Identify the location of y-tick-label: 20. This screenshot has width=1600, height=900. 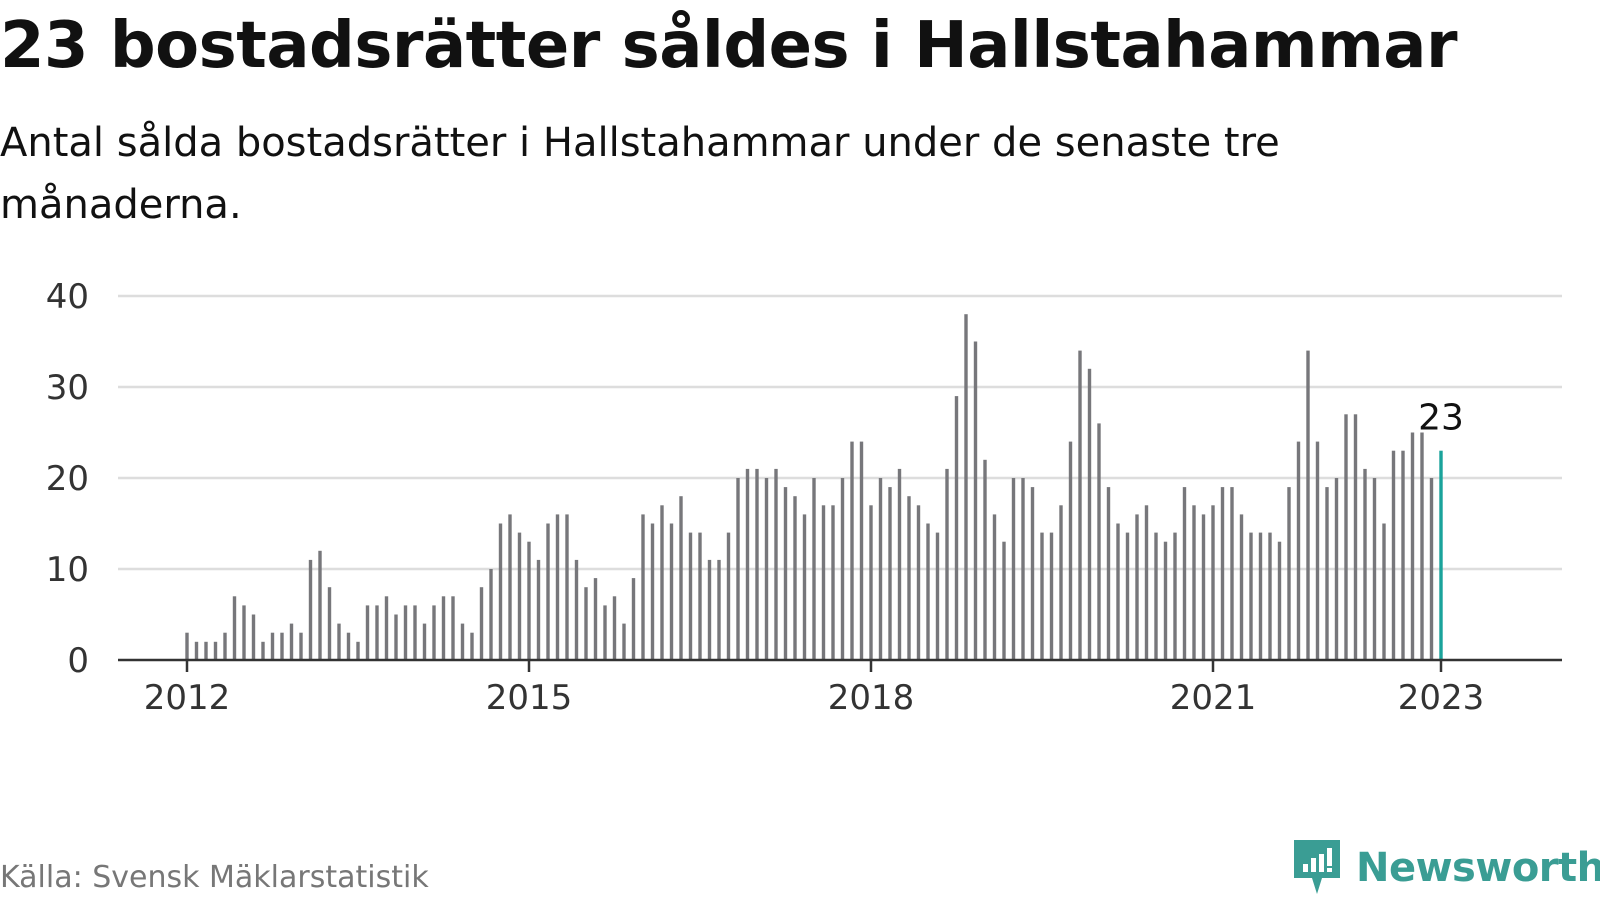
(67, 479).